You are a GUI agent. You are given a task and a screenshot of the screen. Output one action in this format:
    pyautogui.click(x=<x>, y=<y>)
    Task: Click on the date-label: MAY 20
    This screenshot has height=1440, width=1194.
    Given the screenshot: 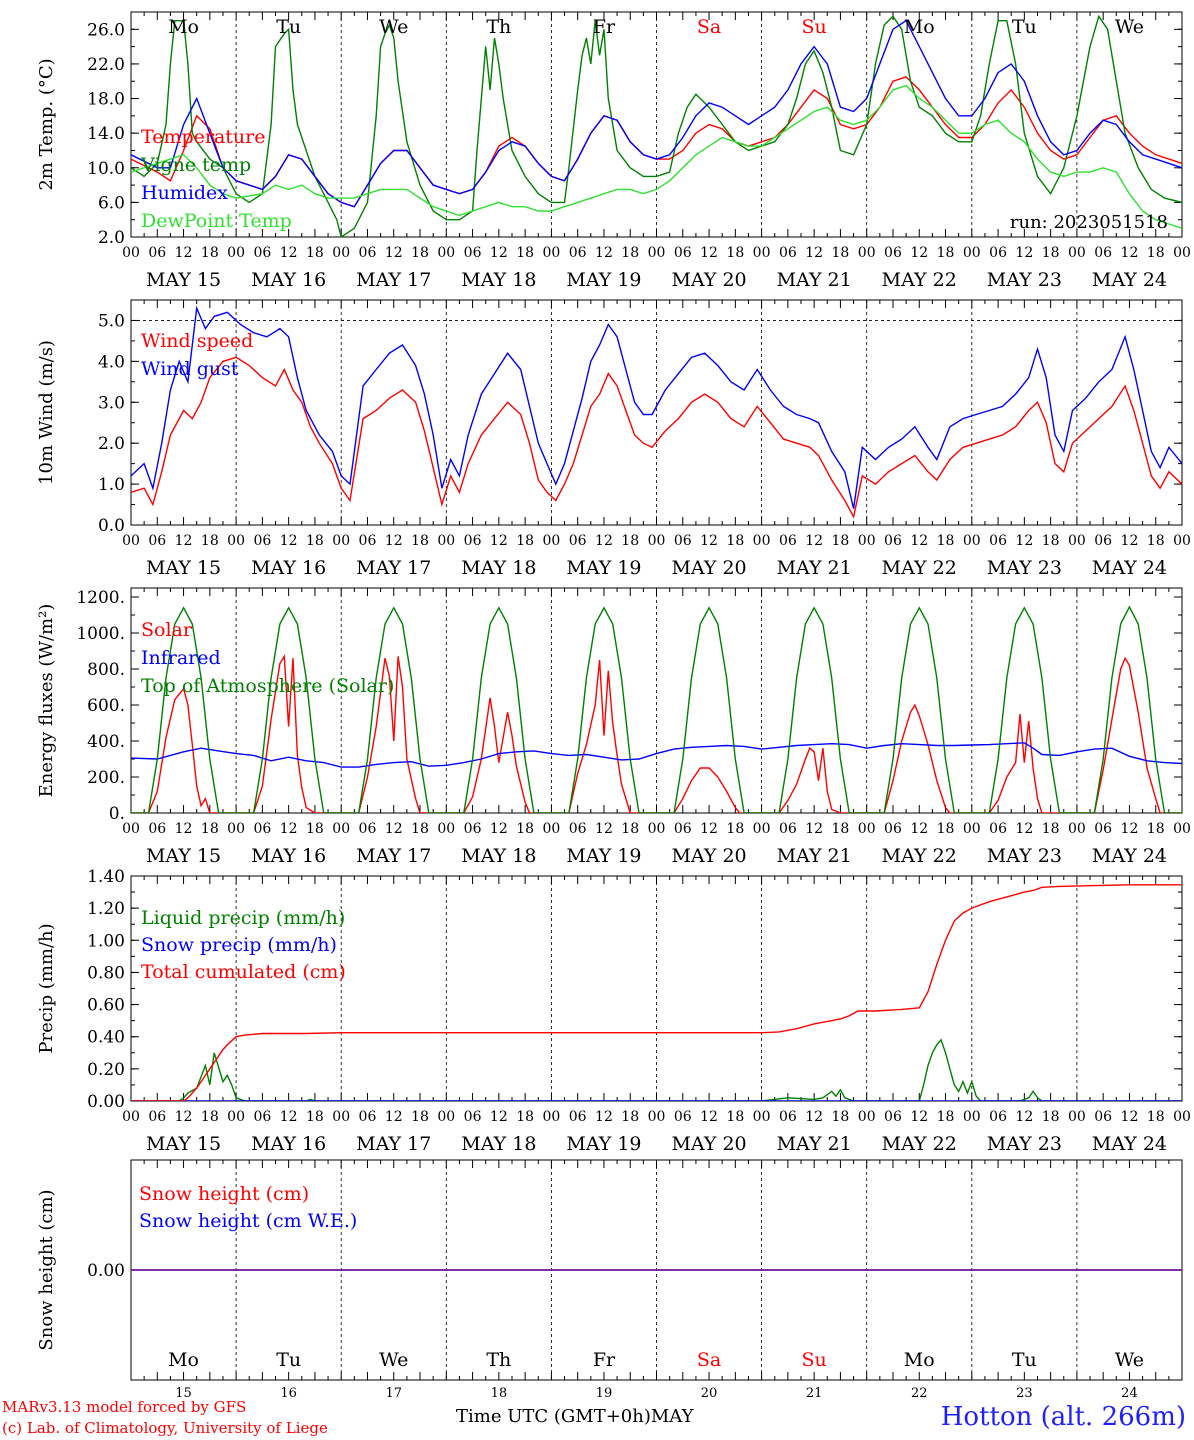 What is the action you would take?
    pyautogui.click(x=708, y=568)
    